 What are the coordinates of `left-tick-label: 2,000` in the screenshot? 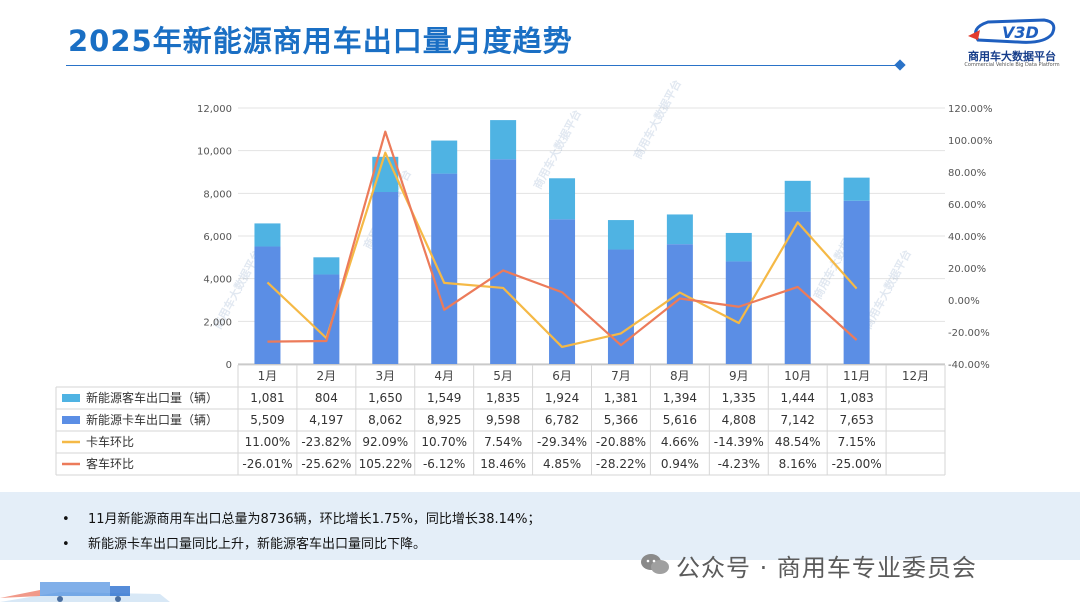 It's located at (217, 322).